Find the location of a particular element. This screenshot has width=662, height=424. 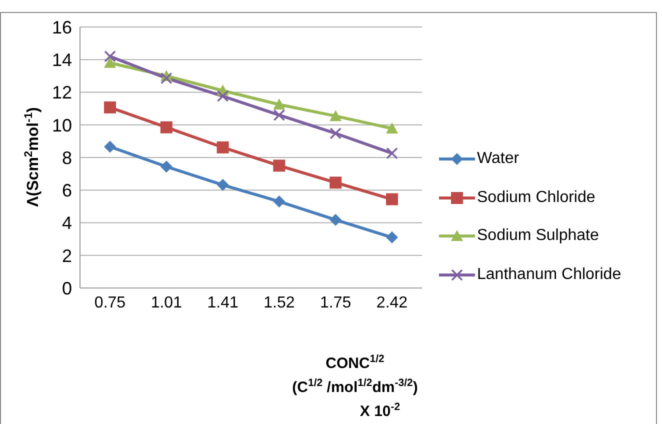

y-tick-label: 8 is located at coordinates (67, 158).